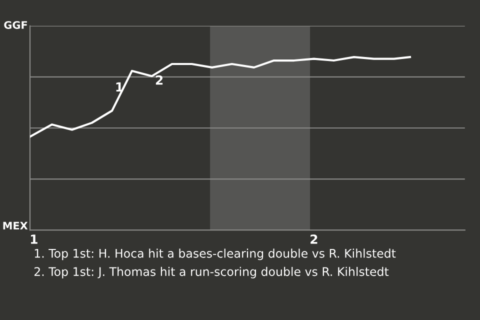 The height and width of the screenshot is (320, 480). Describe the element at coordinates (159, 80) in the screenshot. I see `annotation: 2` at that location.